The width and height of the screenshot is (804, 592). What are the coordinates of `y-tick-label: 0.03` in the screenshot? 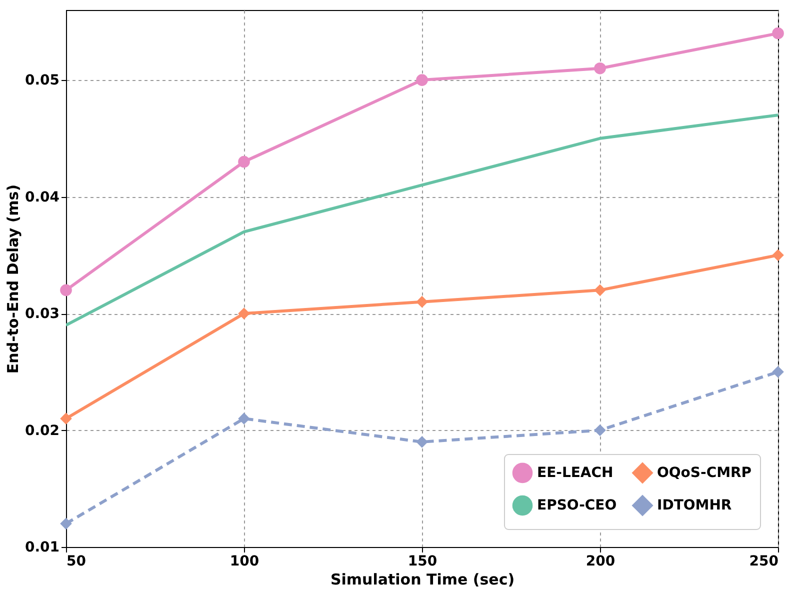 It's located at (42, 314).